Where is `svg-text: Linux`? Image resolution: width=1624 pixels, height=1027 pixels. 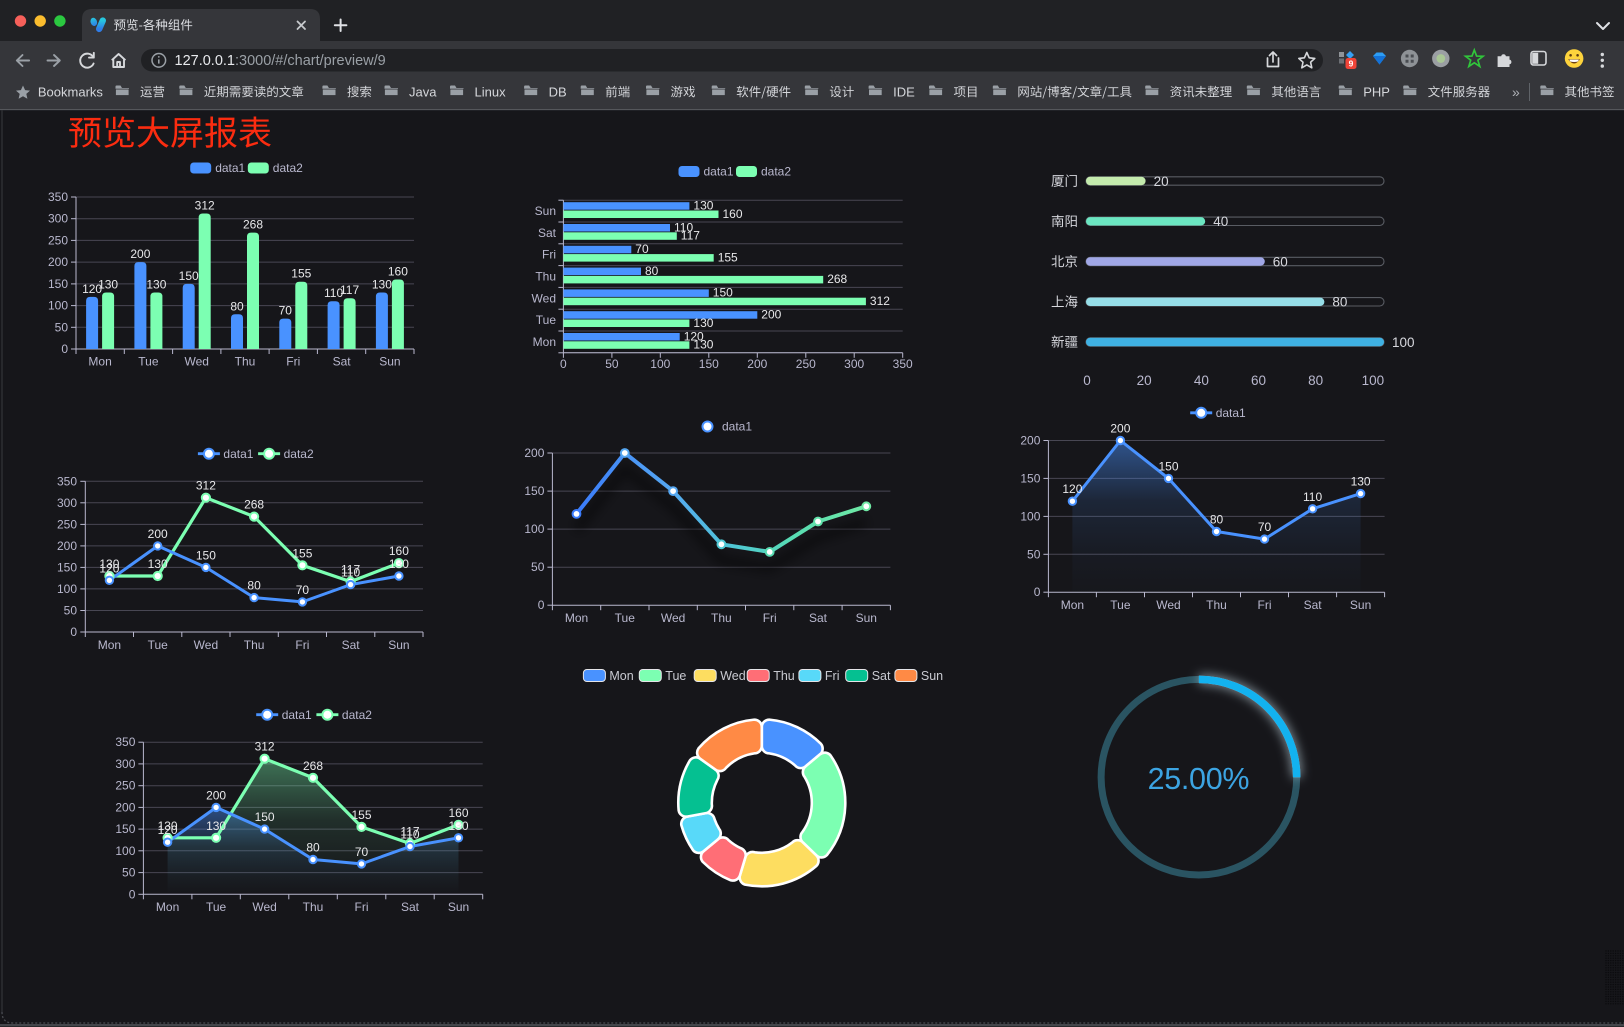
svg-text: Linux is located at coordinates (491, 92).